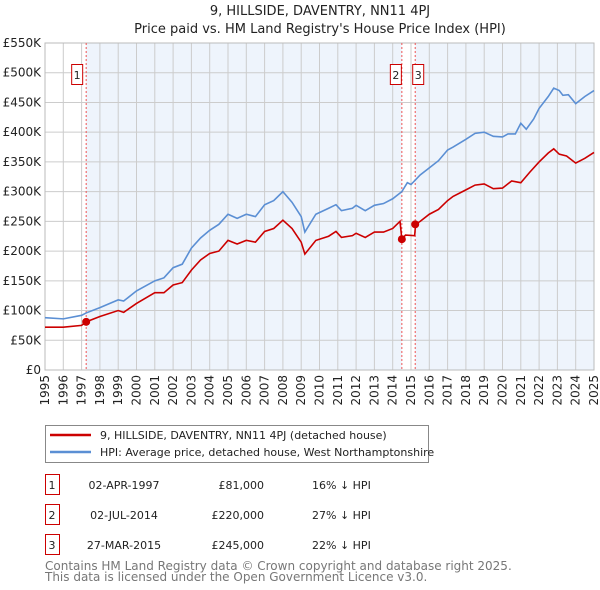 The height and width of the screenshot is (590, 600). Describe the element at coordinates (23, 311) in the screenshot. I see `y-tick-label: £100K` at that location.